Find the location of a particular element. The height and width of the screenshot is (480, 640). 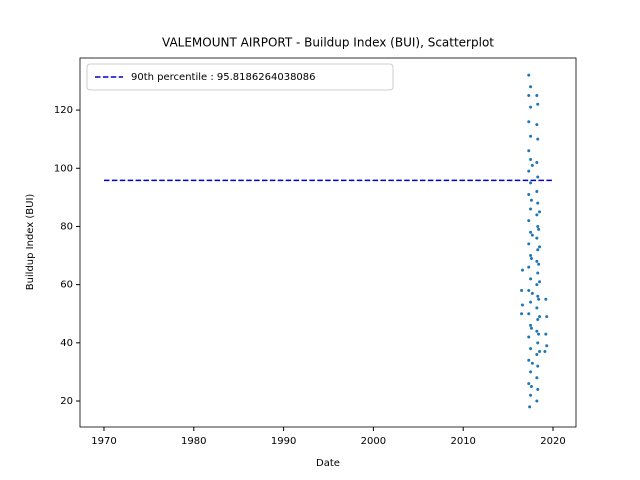

legend-box is located at coordinates (240, 77).